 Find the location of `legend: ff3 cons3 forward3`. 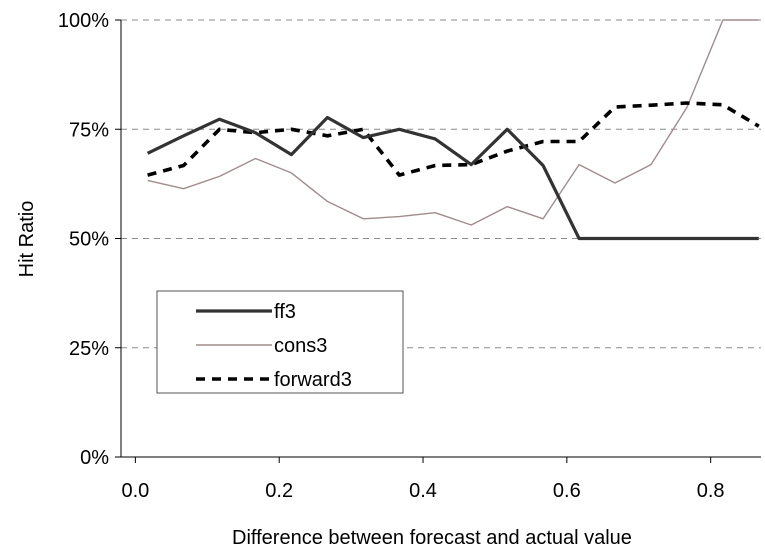

legend: ff3 cons3 forward3 is located at coordinates (280, 342).